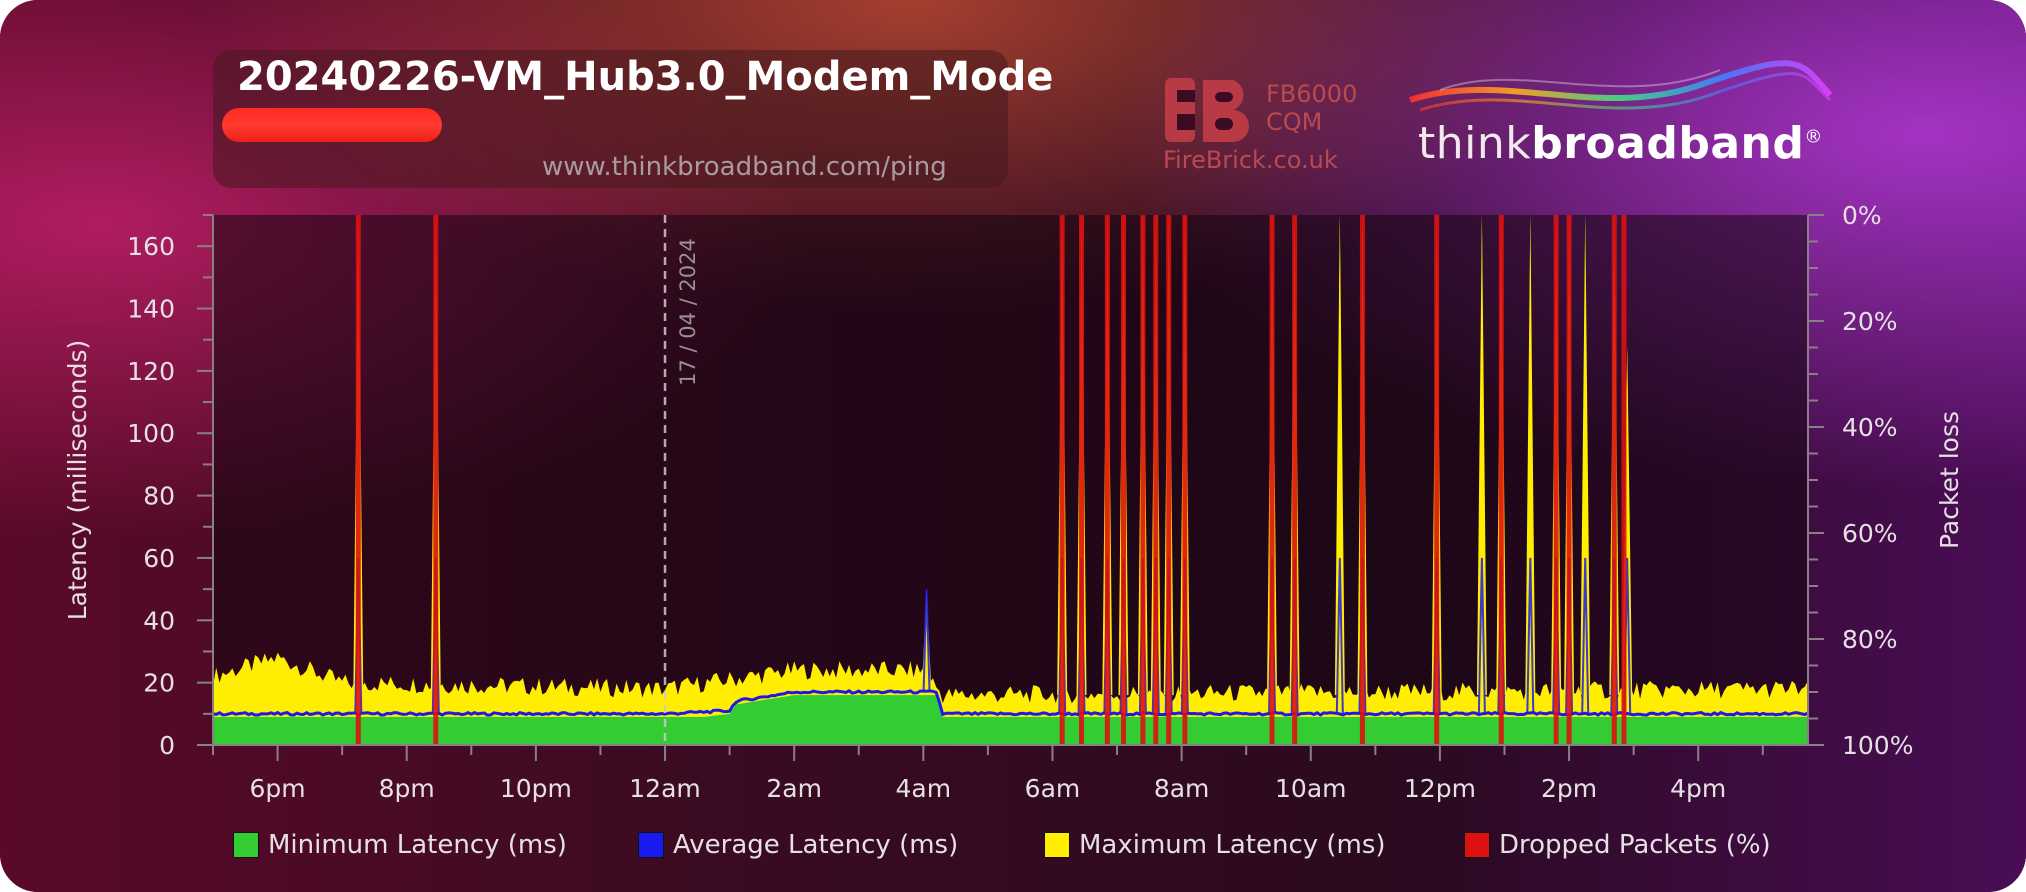 The image size is (2026, 892). I want to click on series-minimum-latency, so click(1010, 720).